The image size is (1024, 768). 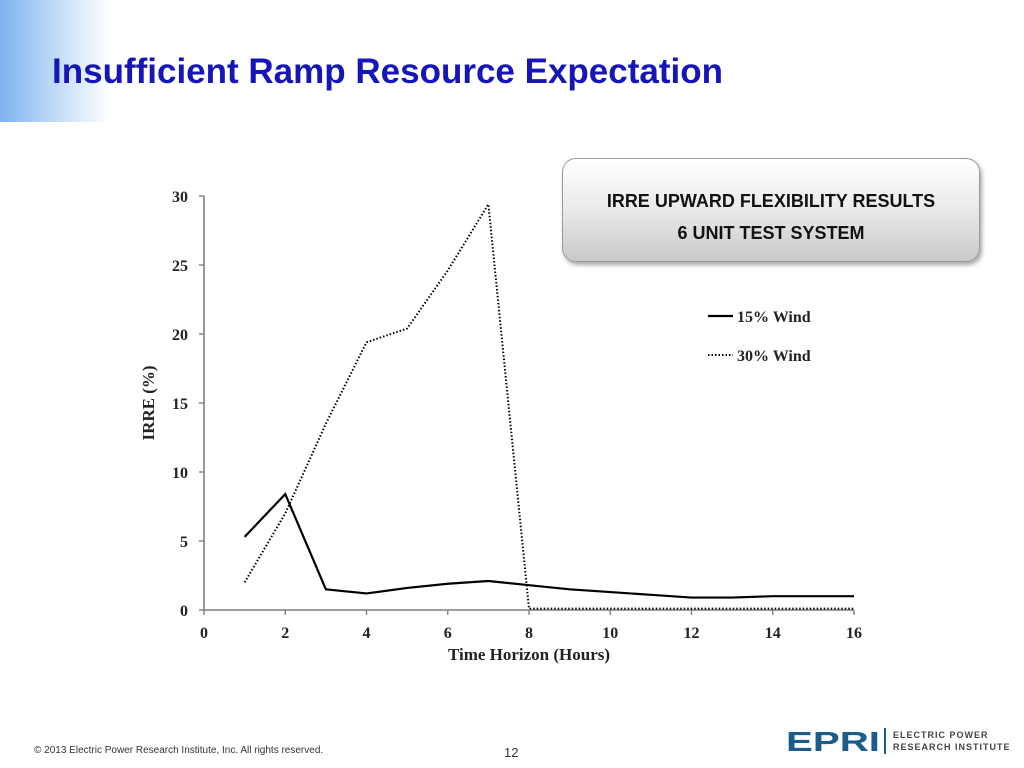 What do you see at coordinates (285, 633) in the screenshot?
I see `x-tick-label: 2` at bounding box center [285, 633].